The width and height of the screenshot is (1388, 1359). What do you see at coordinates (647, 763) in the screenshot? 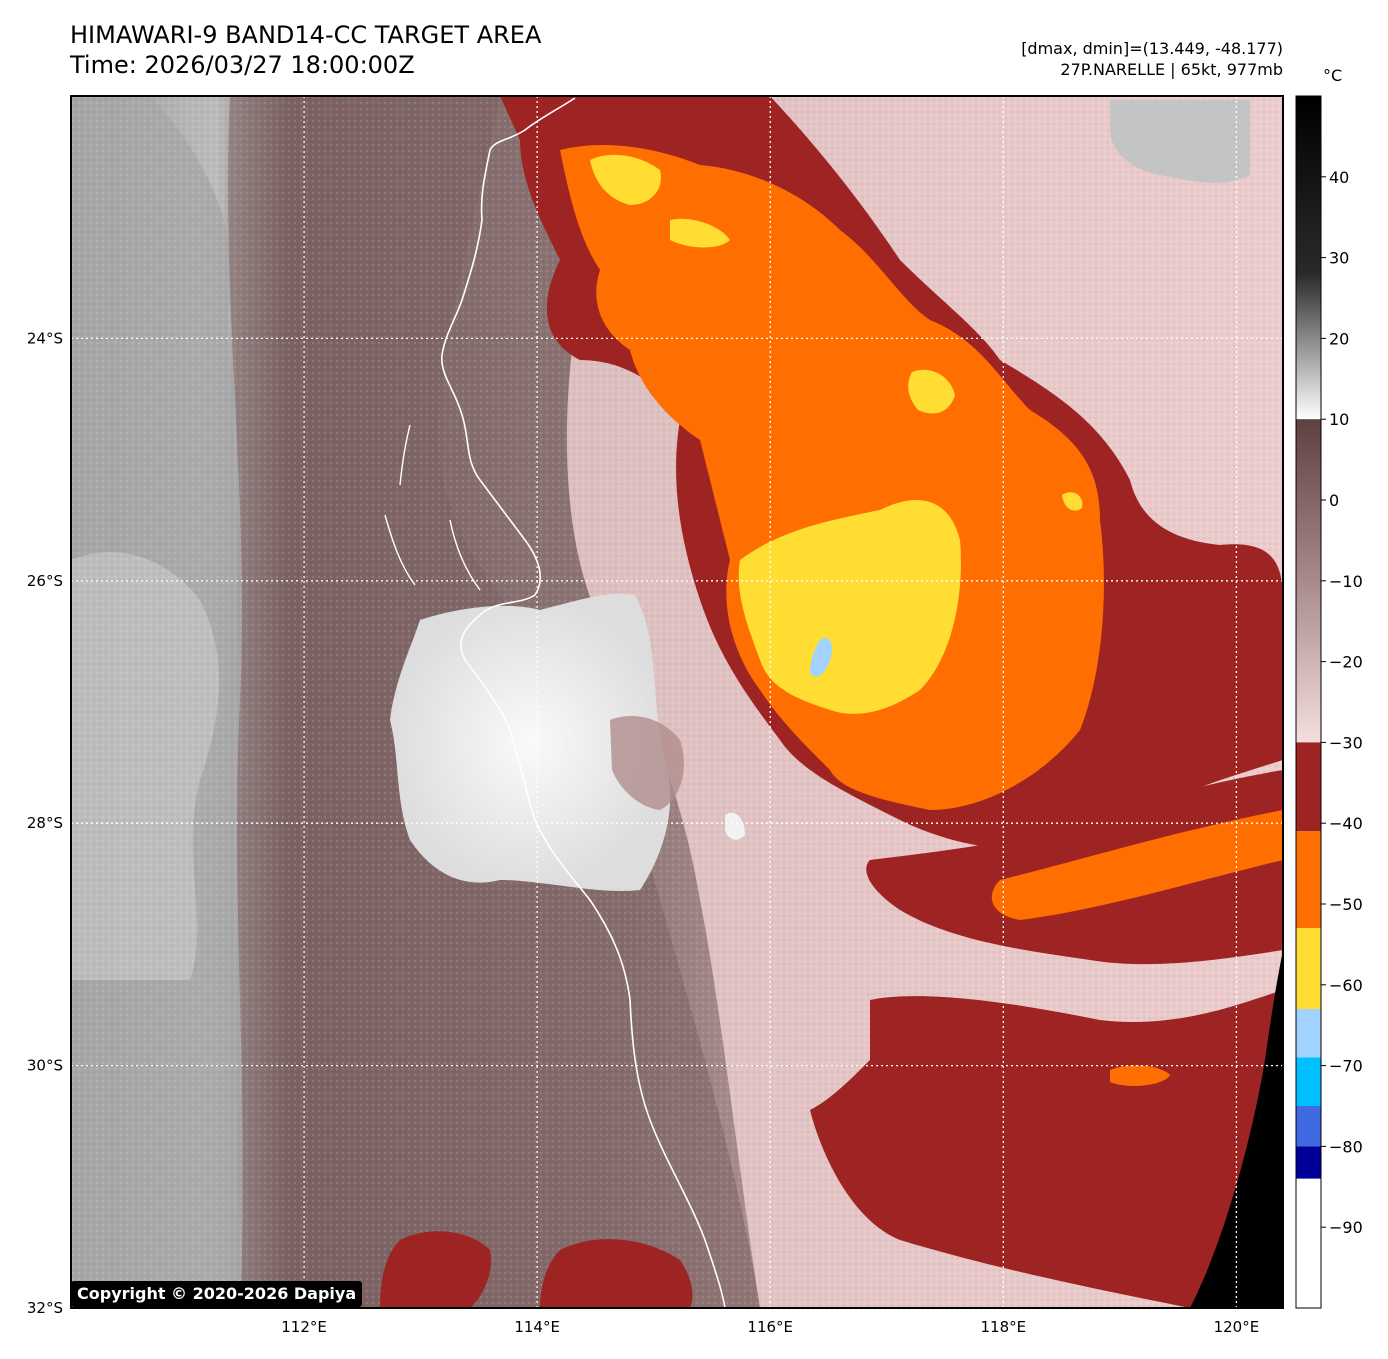
I see `cloud-gap` at bounding box center [647, 763].